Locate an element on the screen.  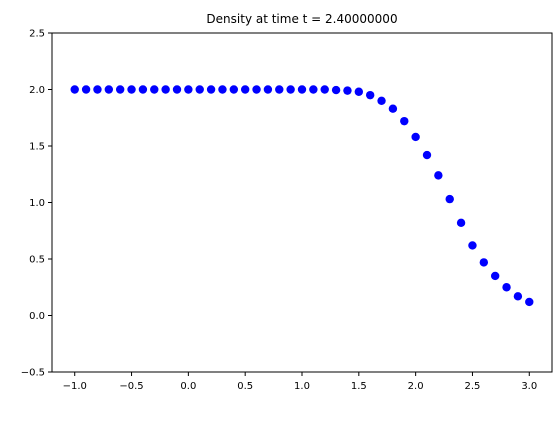
y-tick-label: 0.0 is located at coordinates (37, 316).